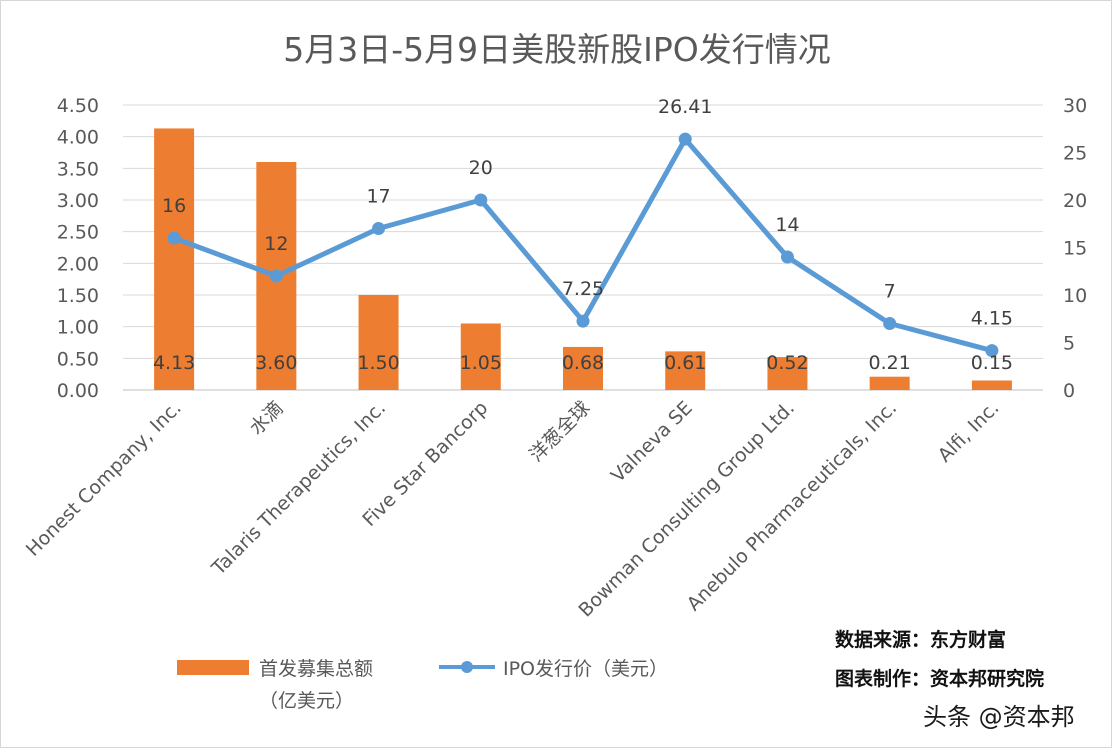  I want to click on line-data-label: 7.25, so click(583, 289).